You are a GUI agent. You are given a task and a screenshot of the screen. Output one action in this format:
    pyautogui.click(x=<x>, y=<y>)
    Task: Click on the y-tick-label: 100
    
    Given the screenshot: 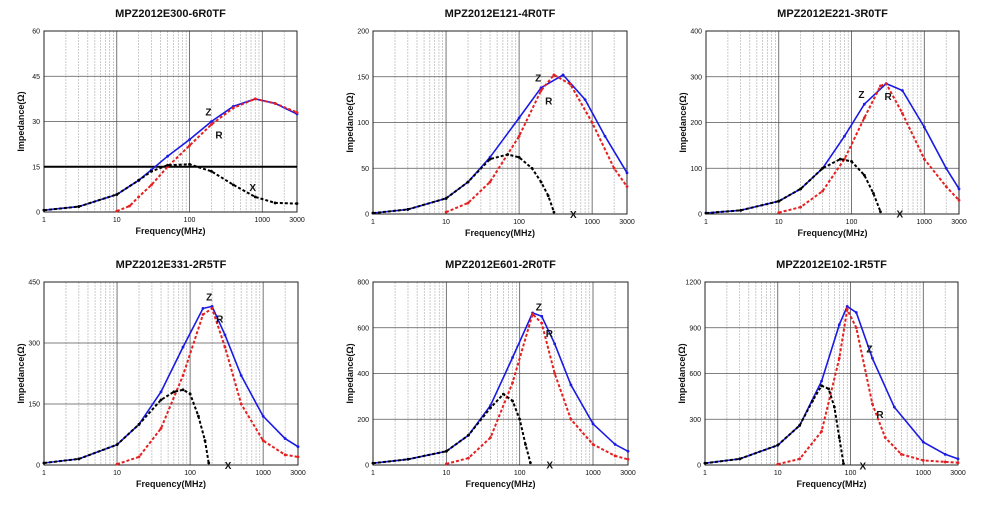 What is the action you would take?
    pyautogui.click(x=363, y=123)
    